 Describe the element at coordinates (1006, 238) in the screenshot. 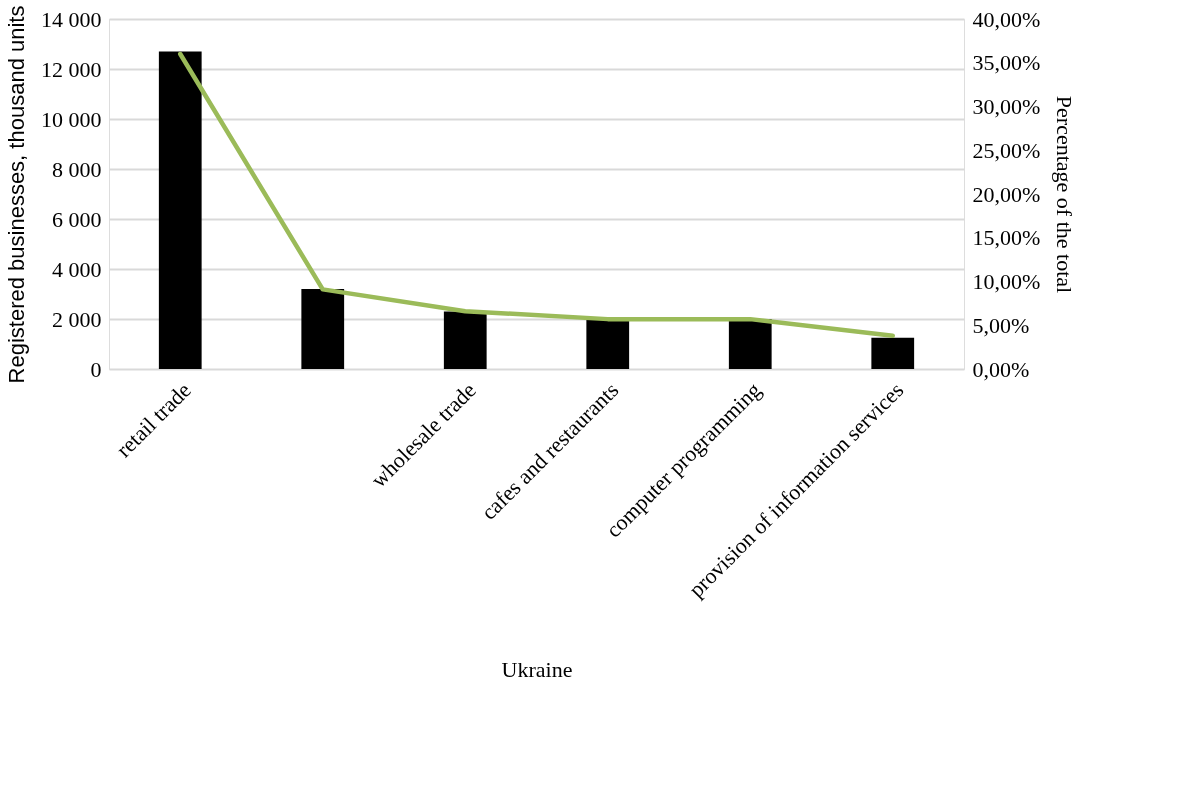

I see `y2-tick-label: 15,00%` at that location.